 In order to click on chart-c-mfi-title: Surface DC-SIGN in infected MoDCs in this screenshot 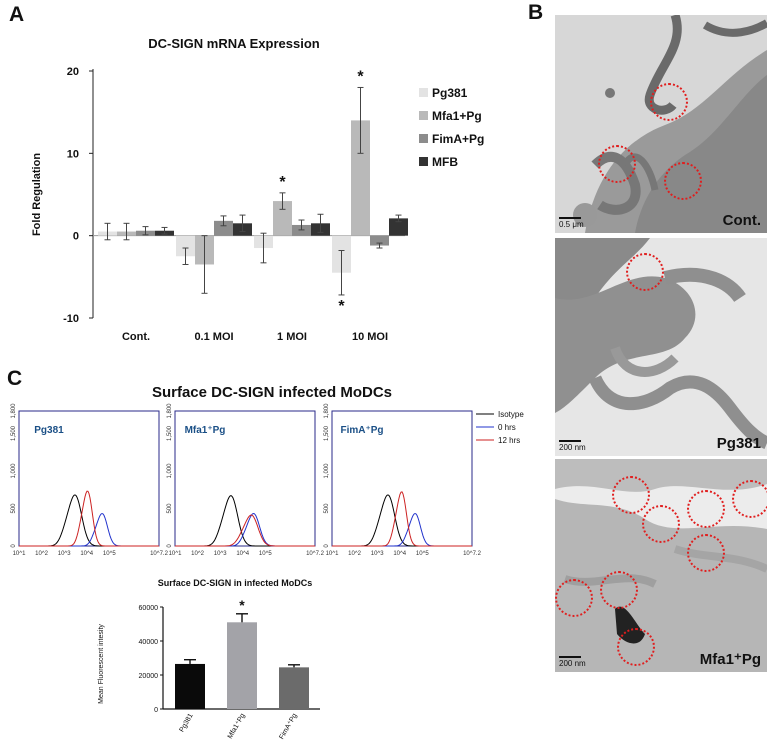, I will do `click(235, 583)`.